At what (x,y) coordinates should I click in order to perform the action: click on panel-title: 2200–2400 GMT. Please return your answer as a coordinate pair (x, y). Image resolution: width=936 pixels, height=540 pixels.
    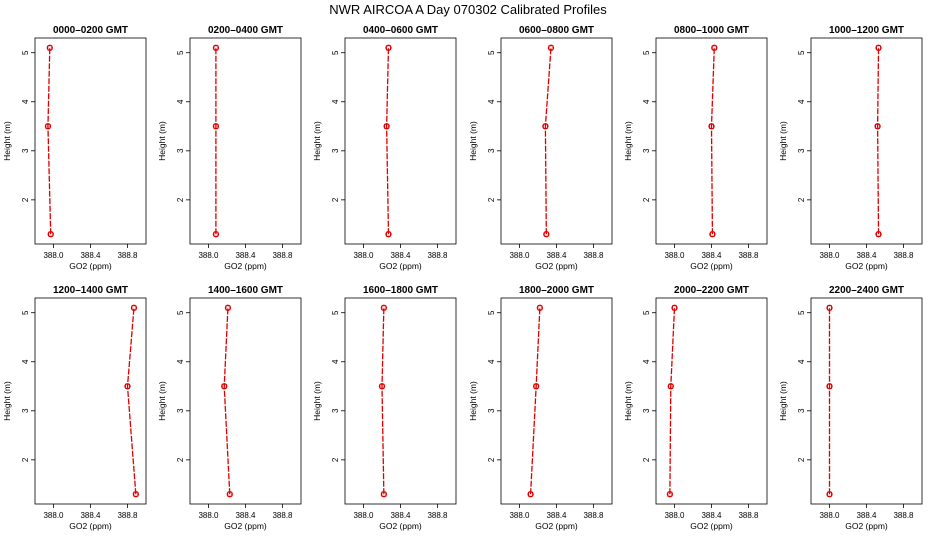
    Looking at the image, I should click on (866, 290).